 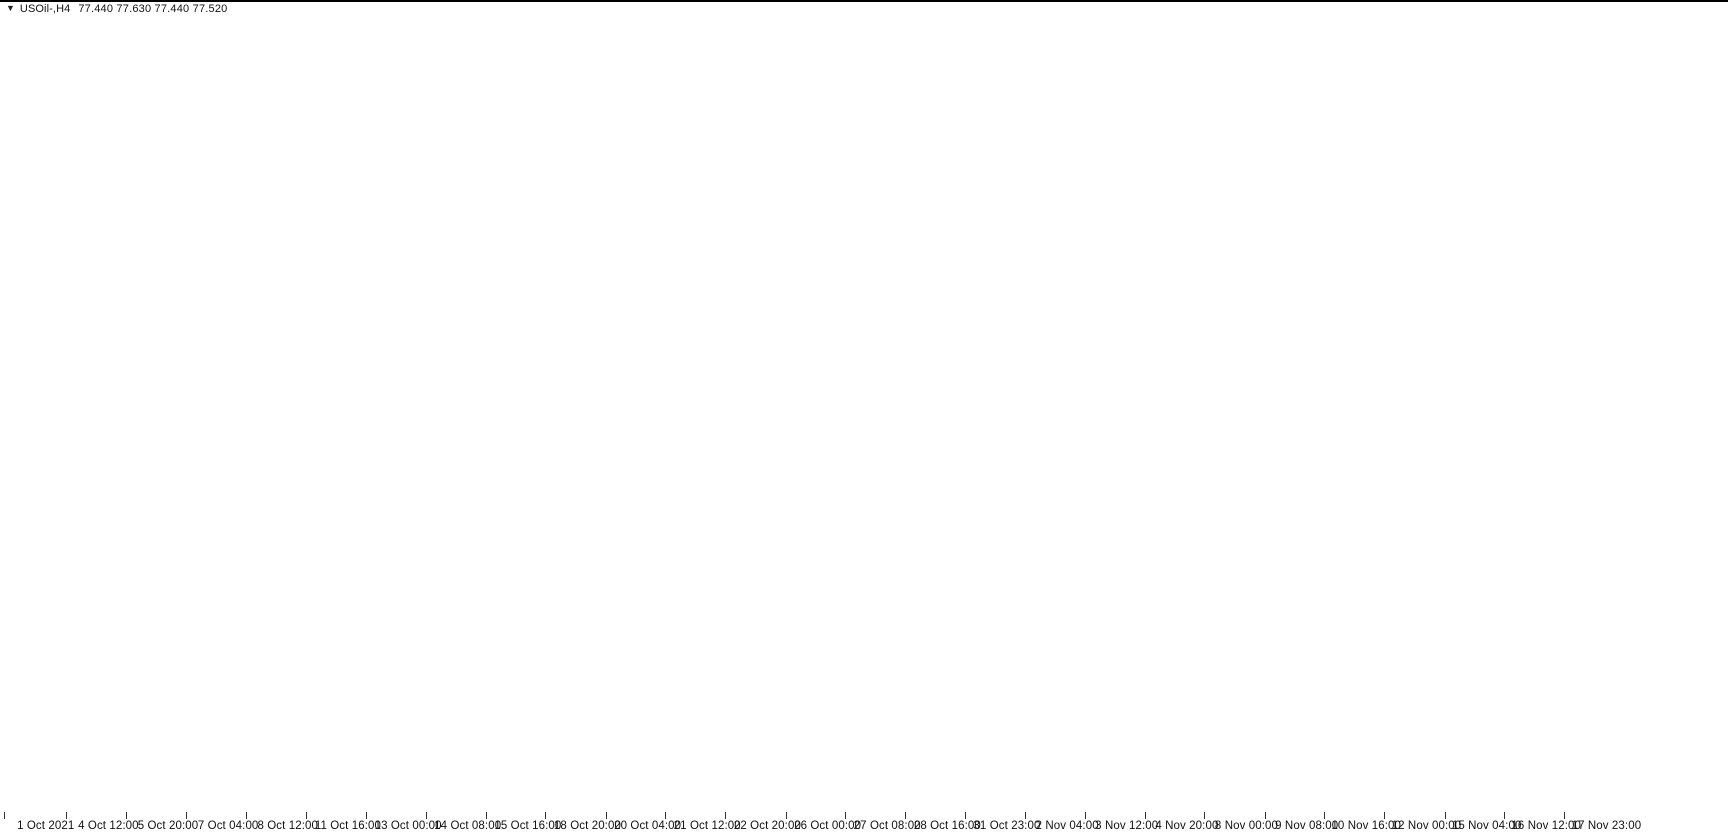 I want to click on time-axis-label: 8 Oct 12:00, so click(x=288, y=826).